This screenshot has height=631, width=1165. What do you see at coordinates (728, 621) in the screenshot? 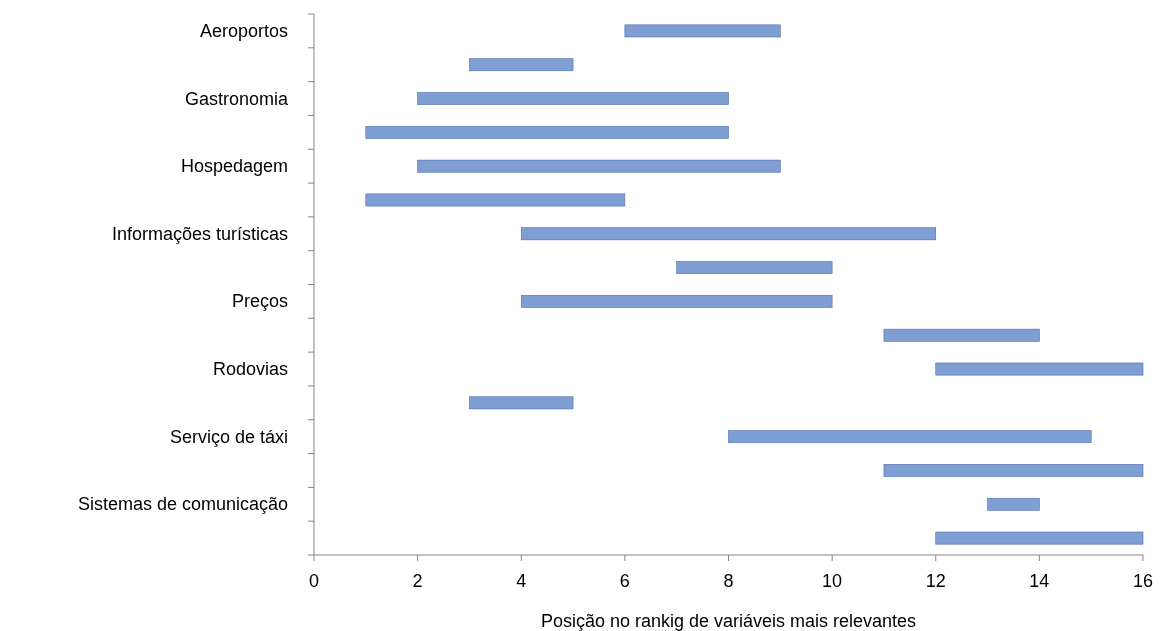
I see `x-axis-title: Posição no rankig de variáveis mais relevantes` at bounding box center [728, 621].